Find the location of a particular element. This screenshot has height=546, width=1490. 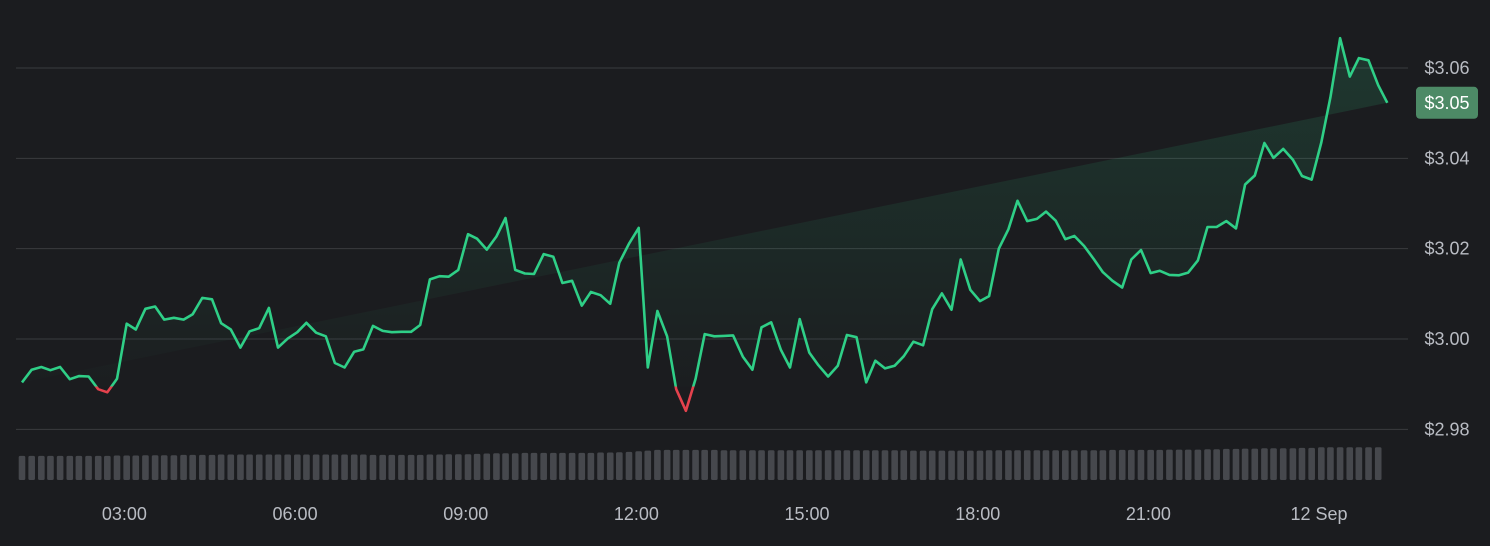

y-axis-ticks: $2.98 $3.00 $3.02 $3.04 $3.06 is located at coordinates (1446, 248).